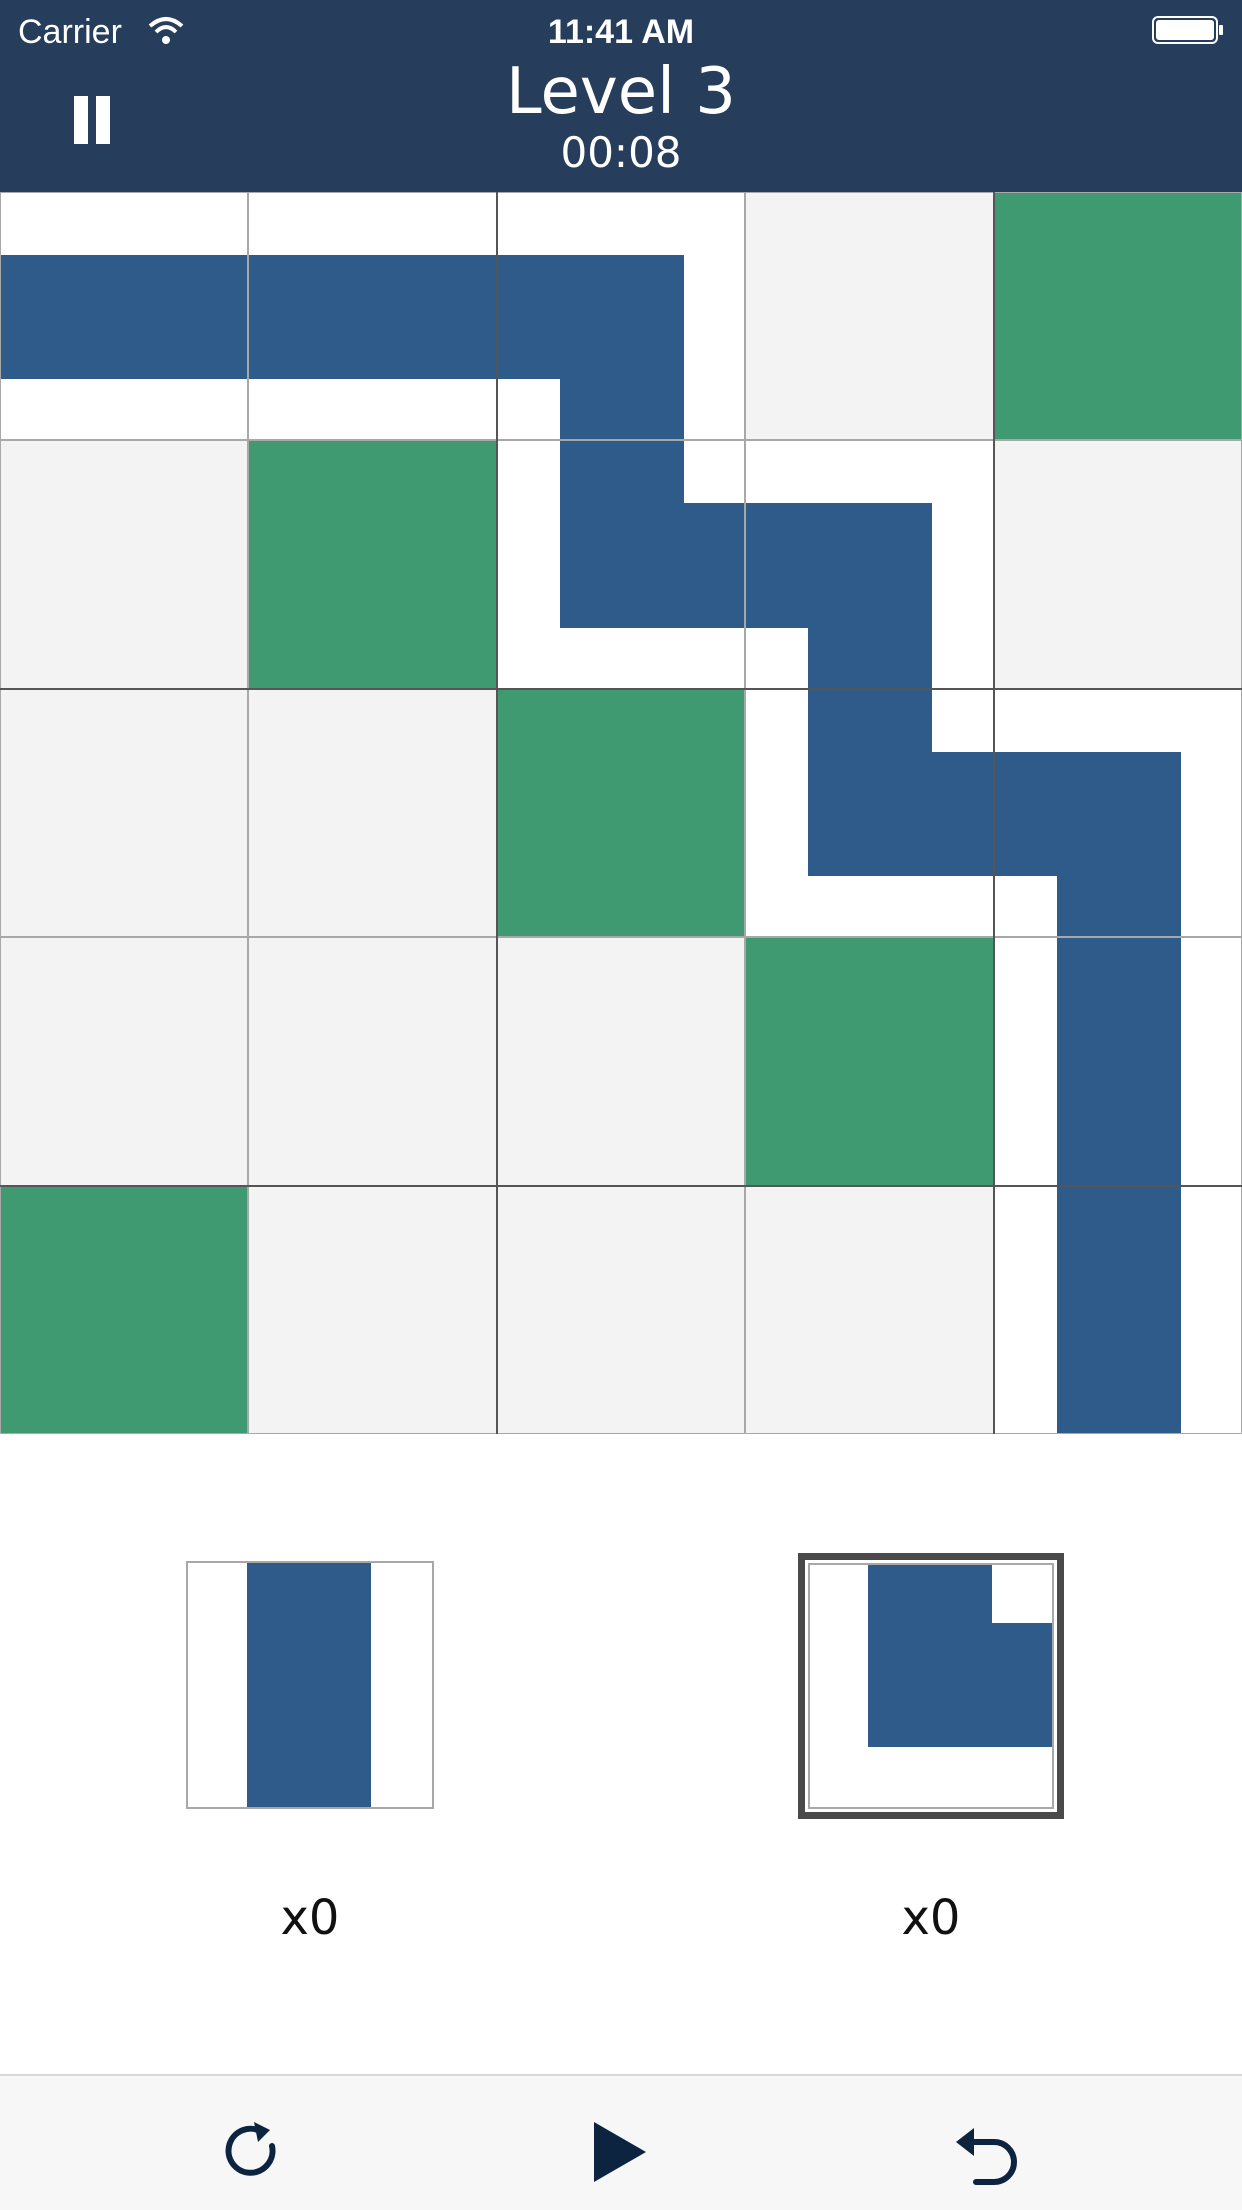 The height and width of the screenshot is (2210, 1242). I want to click on pause-button, so click(92, 122).